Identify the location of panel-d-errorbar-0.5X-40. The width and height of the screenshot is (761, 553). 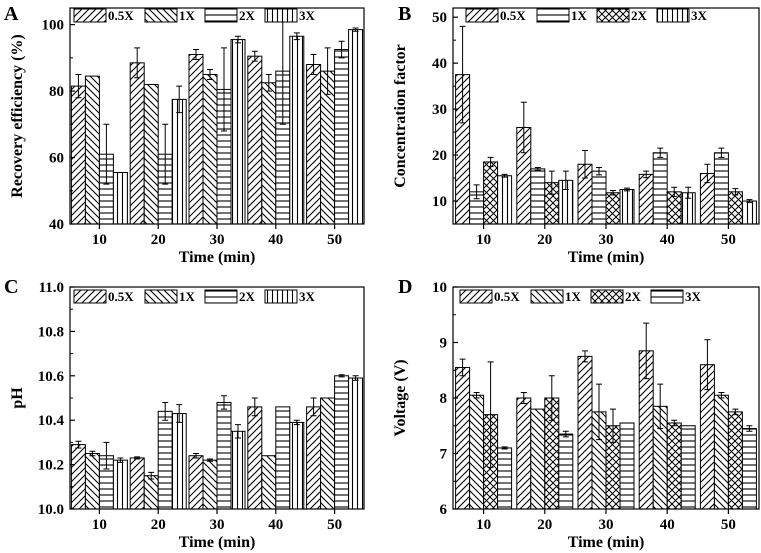
(646, 351).